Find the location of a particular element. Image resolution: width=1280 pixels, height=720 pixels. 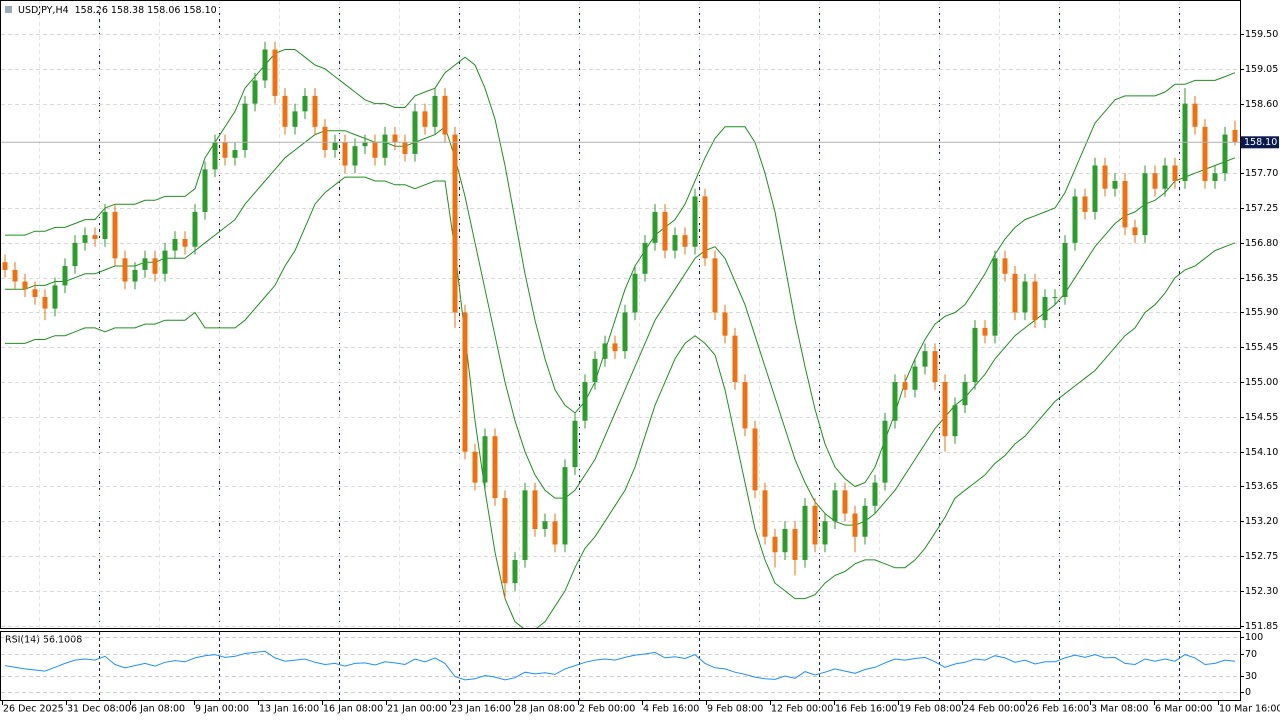

x-tick-label: 3 Mar 08:00 is located at coordinates (1119, 709).